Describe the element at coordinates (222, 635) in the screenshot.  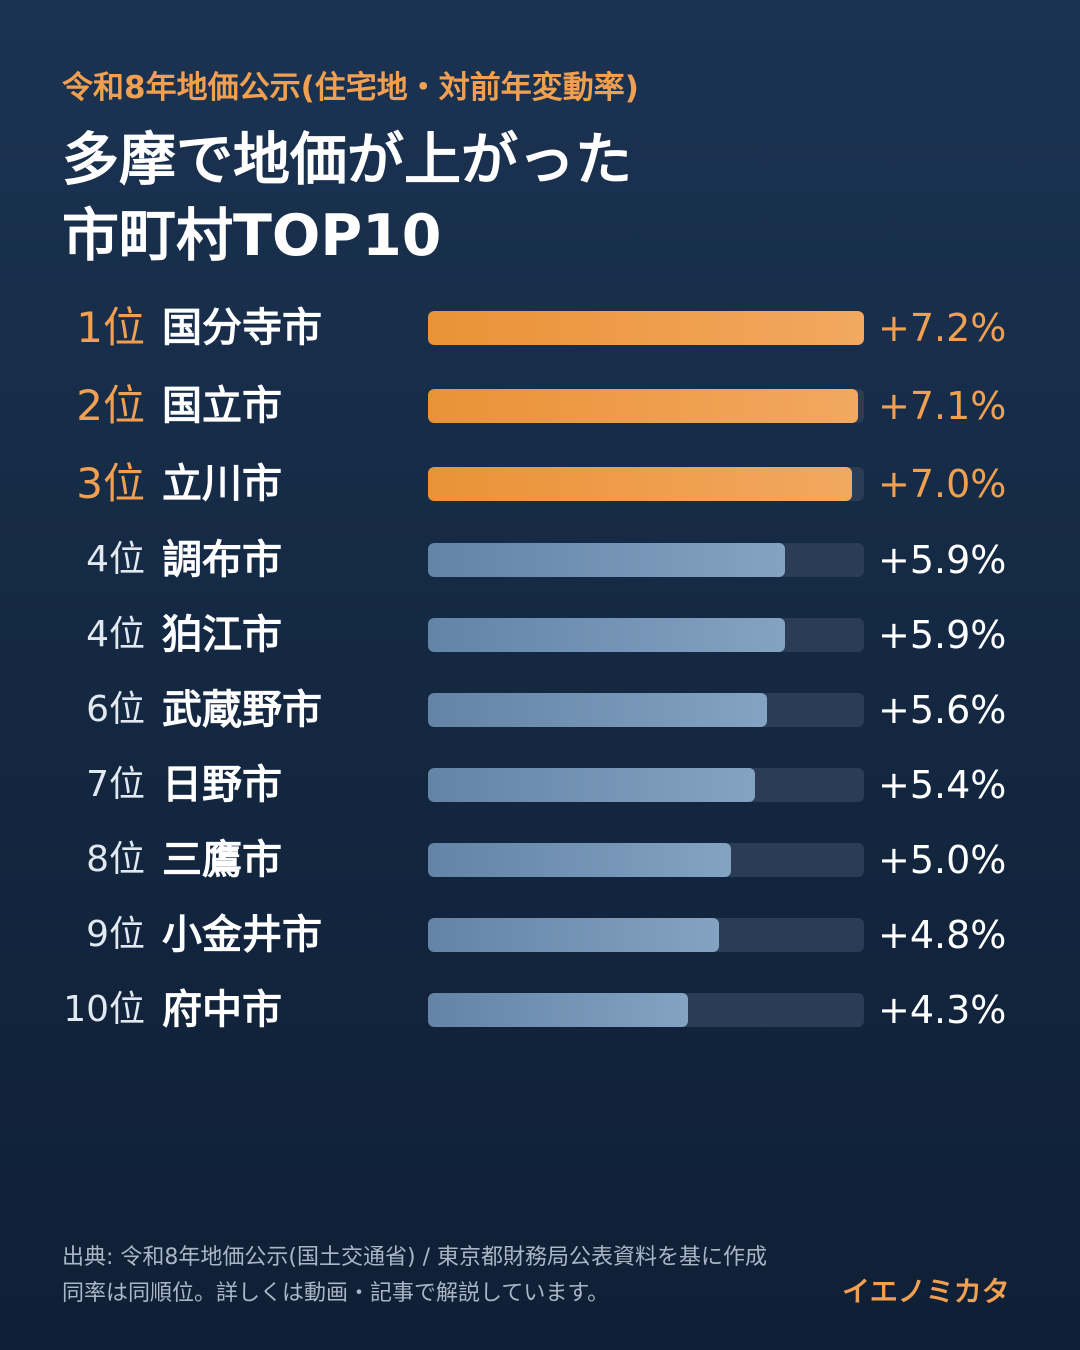
I see `category-label: 狛江市` at that location.